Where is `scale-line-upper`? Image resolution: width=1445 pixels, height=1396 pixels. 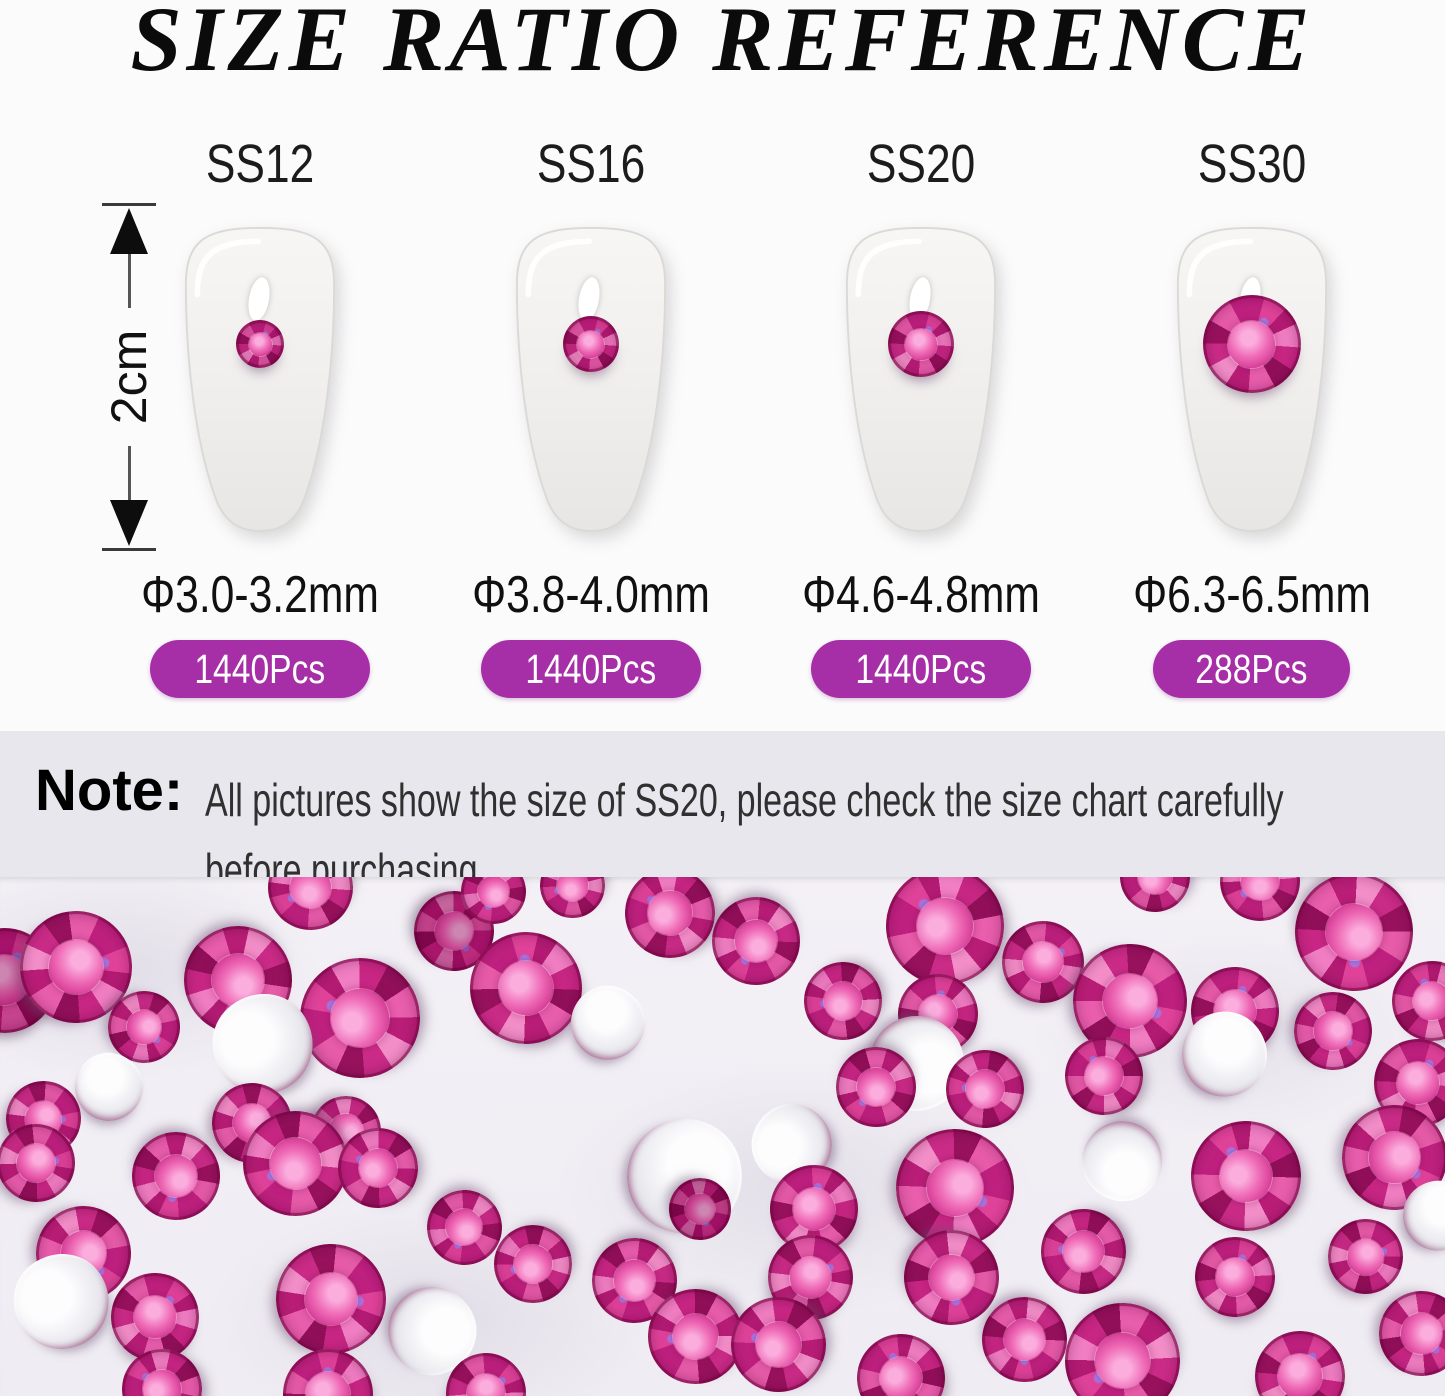
scale-line-upper is located at coordinates (129, 281).